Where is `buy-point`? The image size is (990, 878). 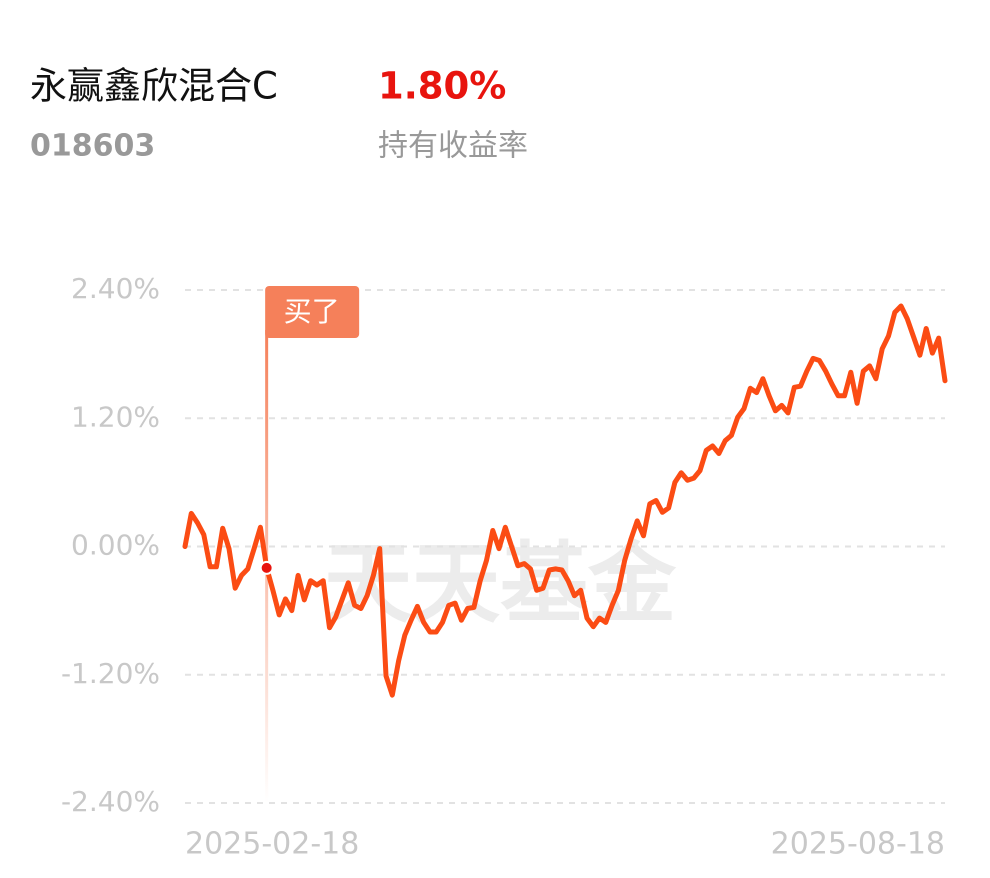
buy-point is located at coordinates (266, 567).